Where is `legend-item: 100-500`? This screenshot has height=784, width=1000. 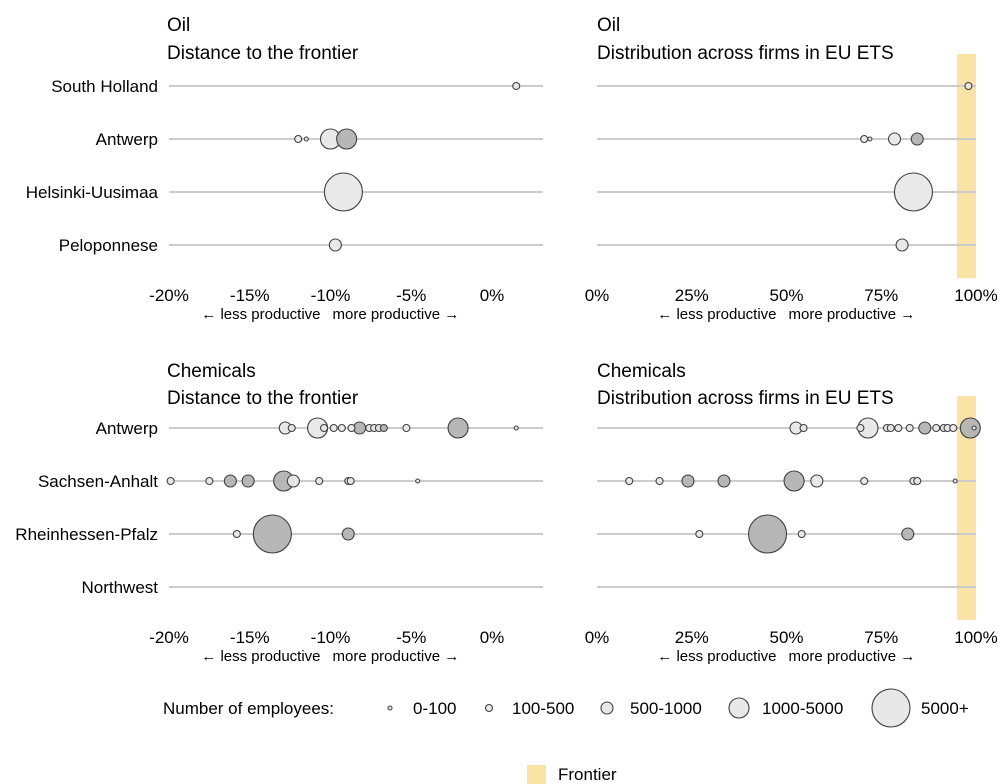
legend-item: 100-500 is located at coordinates (529, 708).